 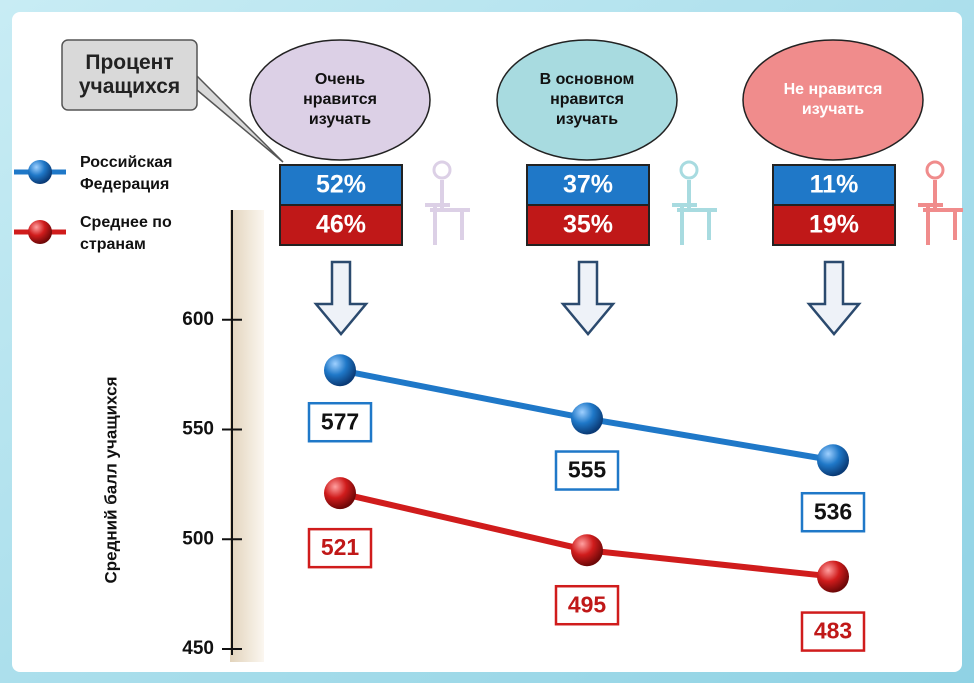 I want to click on y-tick-label: 600, so click(x=198, y=319).